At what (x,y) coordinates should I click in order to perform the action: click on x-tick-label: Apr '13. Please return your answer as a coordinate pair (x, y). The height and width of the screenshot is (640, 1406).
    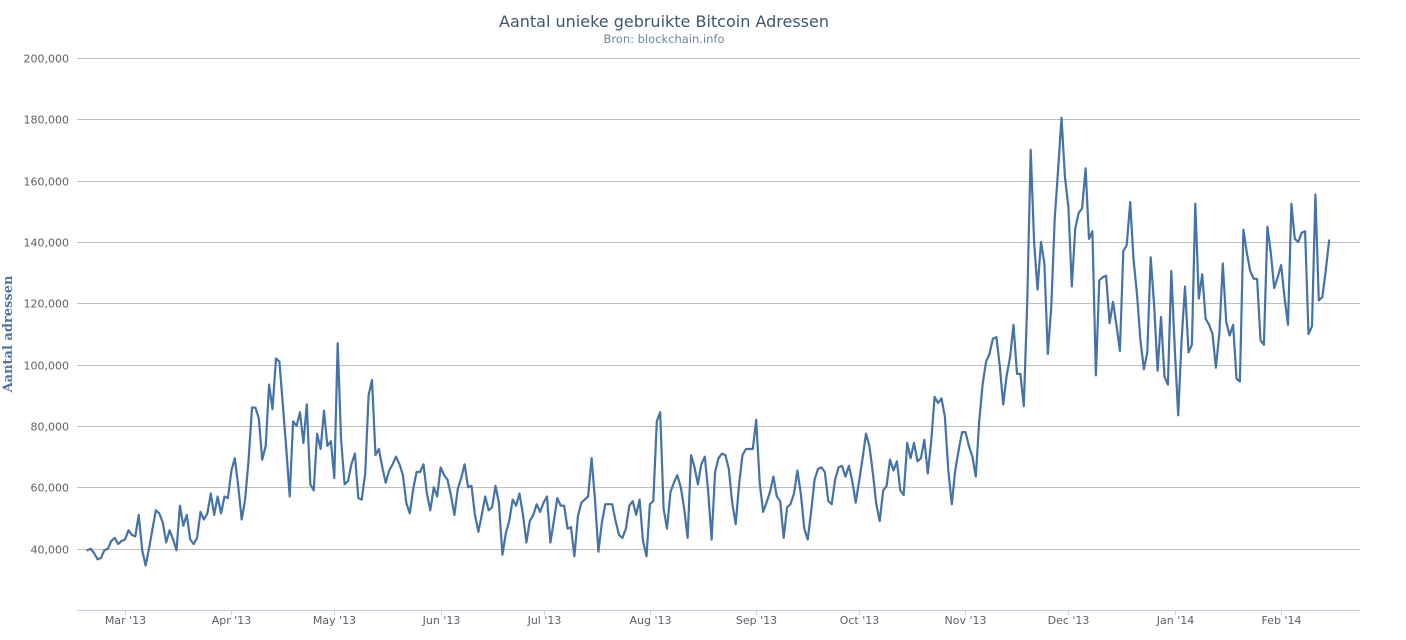
    Looking at the image, I should click on (232, 620).